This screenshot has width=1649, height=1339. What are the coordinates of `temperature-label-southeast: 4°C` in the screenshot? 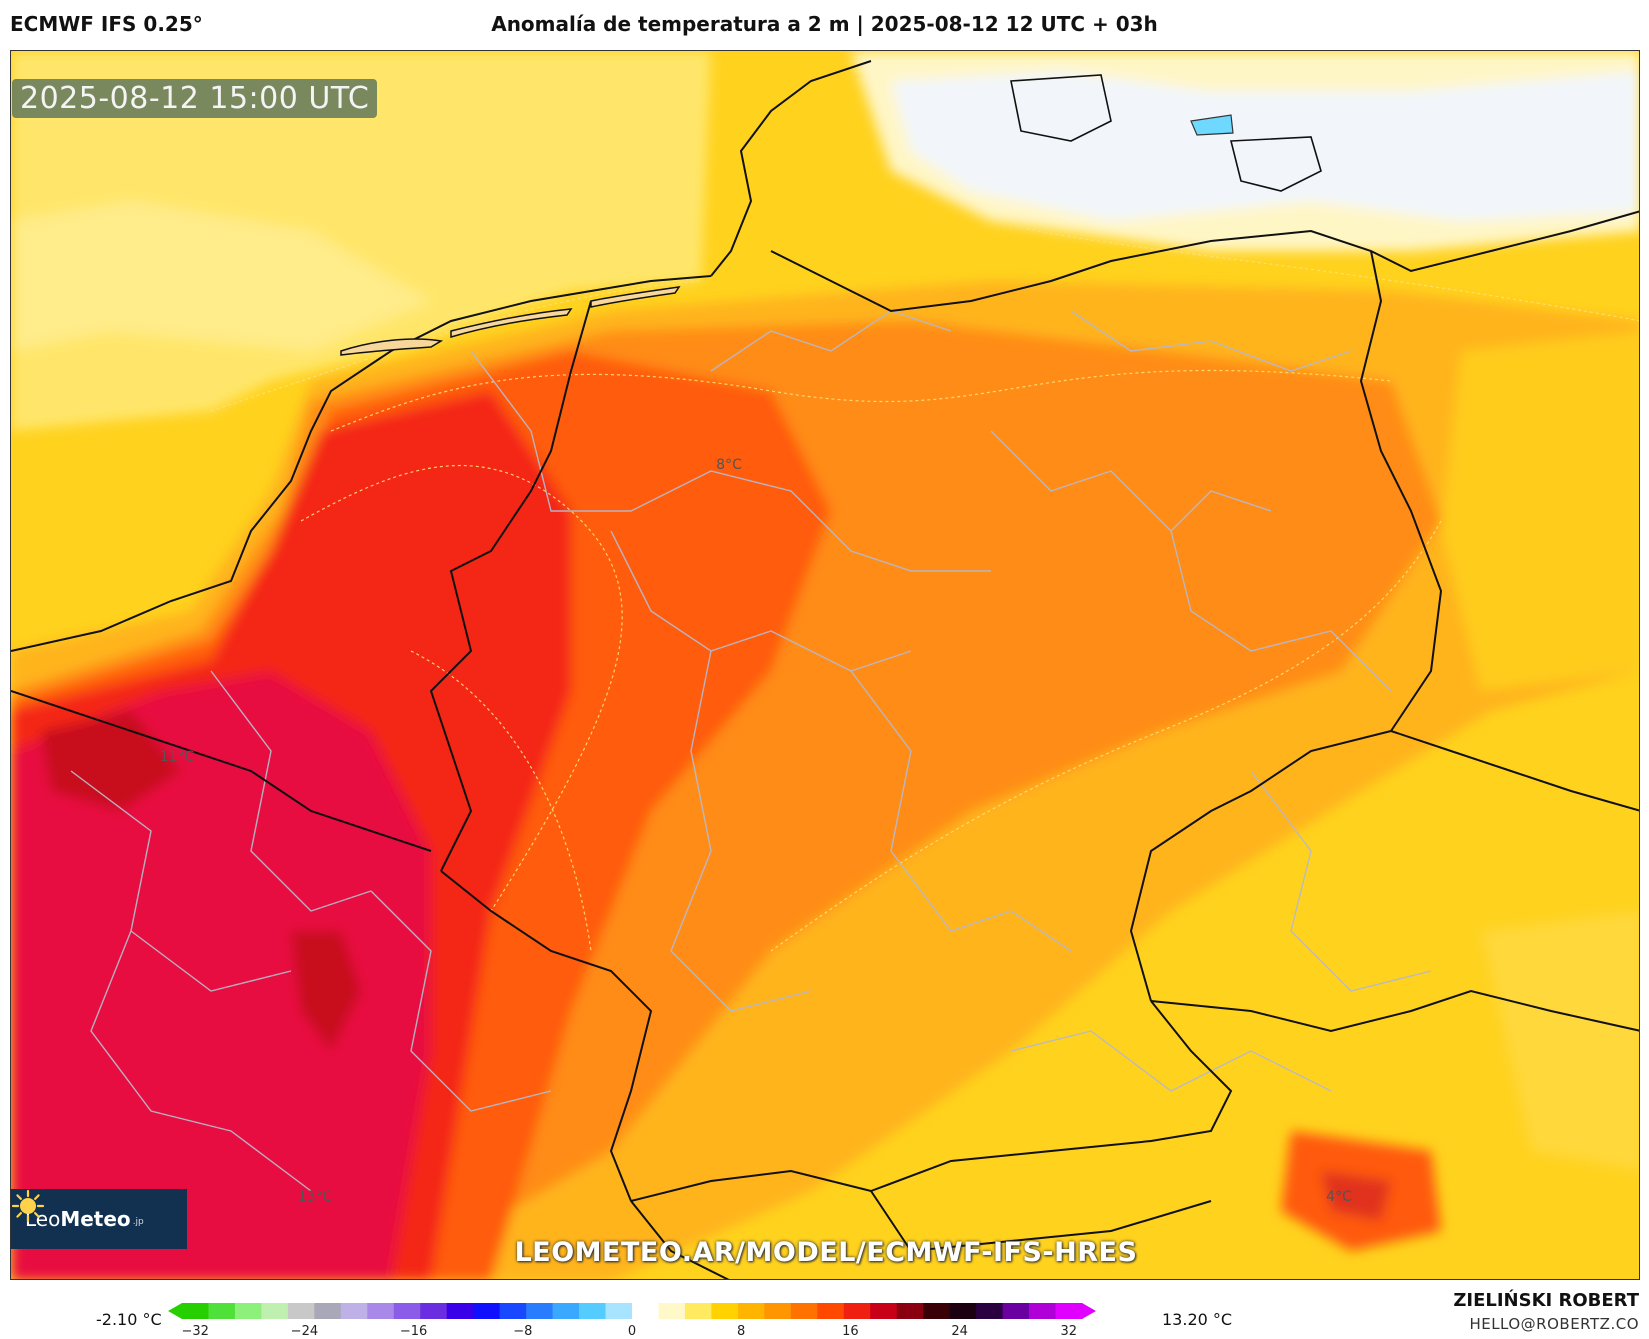 It's located at (1339, 1197).